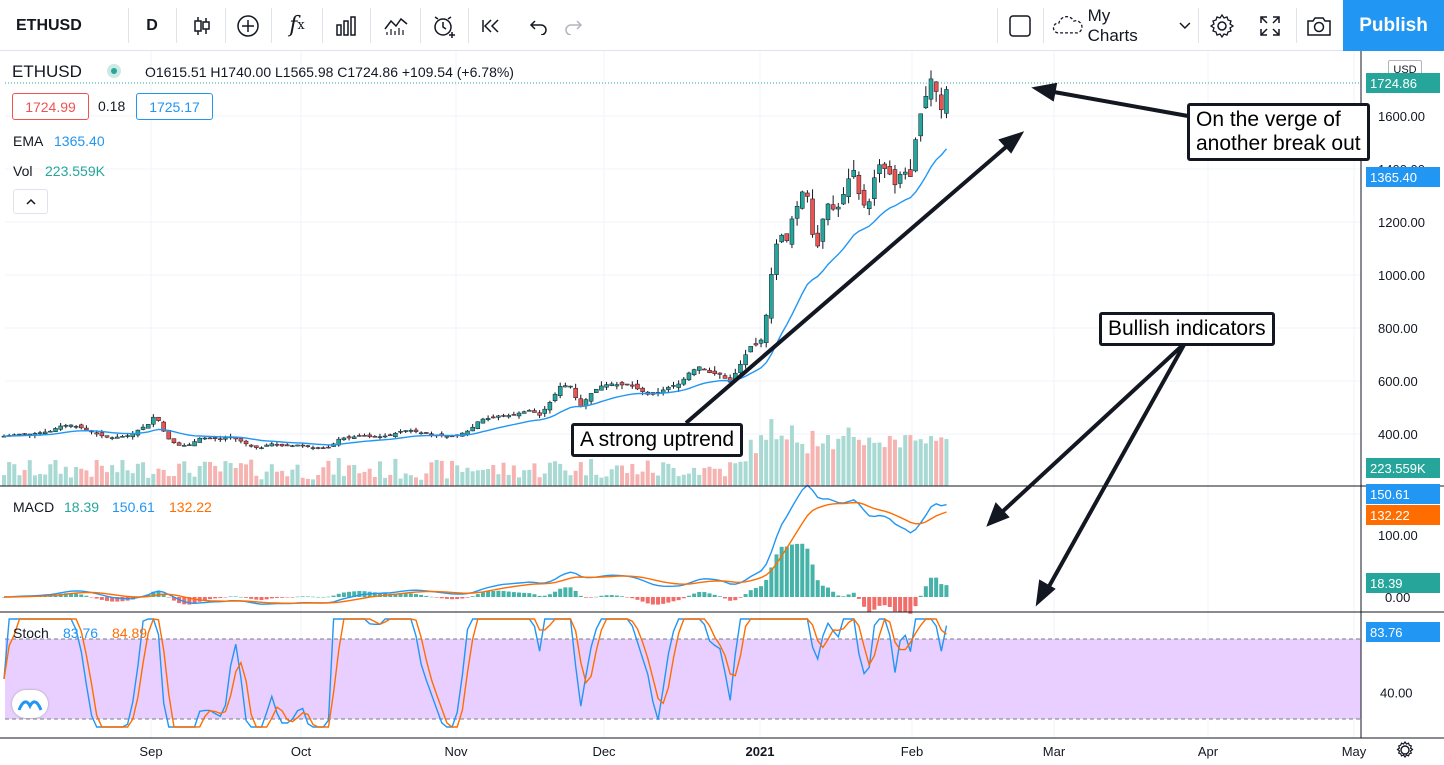  I want to click on fullscreen-icon, so click(1270, 25).